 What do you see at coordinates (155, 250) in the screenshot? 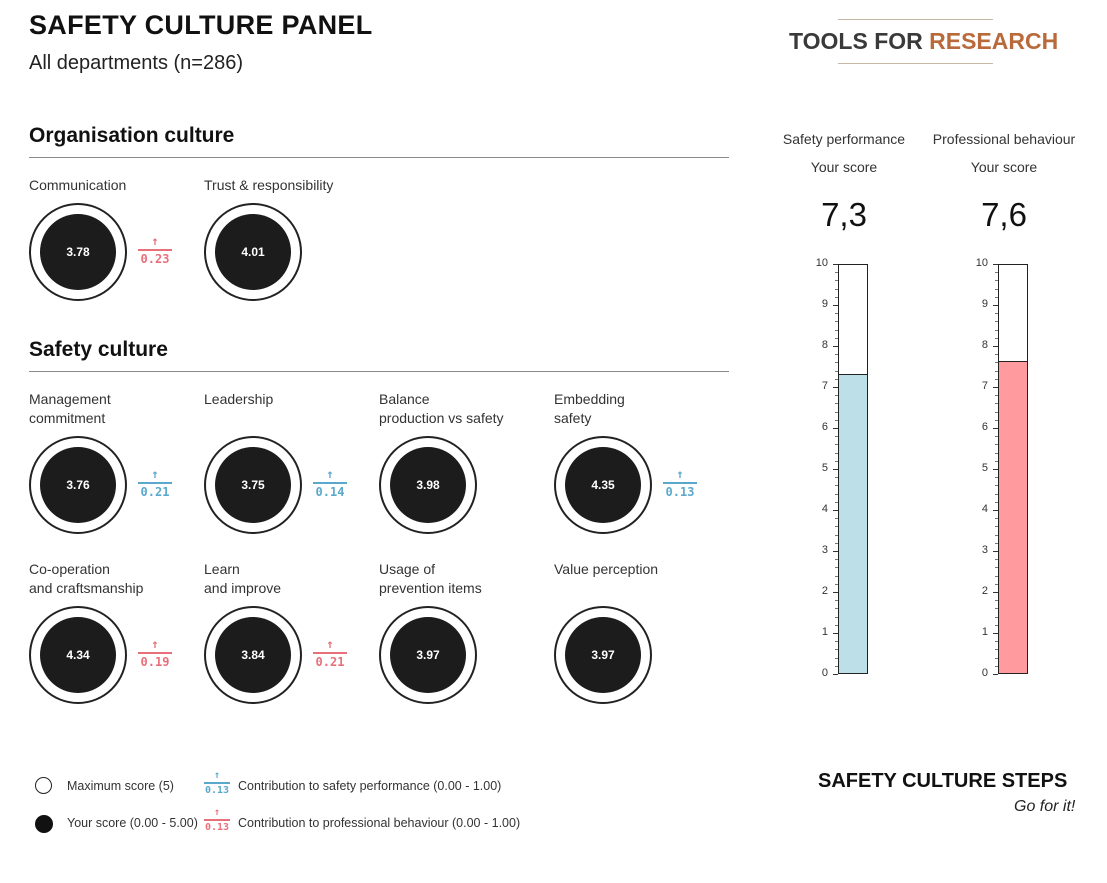
I see `behaviour-contribution-indicator: ↑ 0.23` at bounding box center [155, 250].